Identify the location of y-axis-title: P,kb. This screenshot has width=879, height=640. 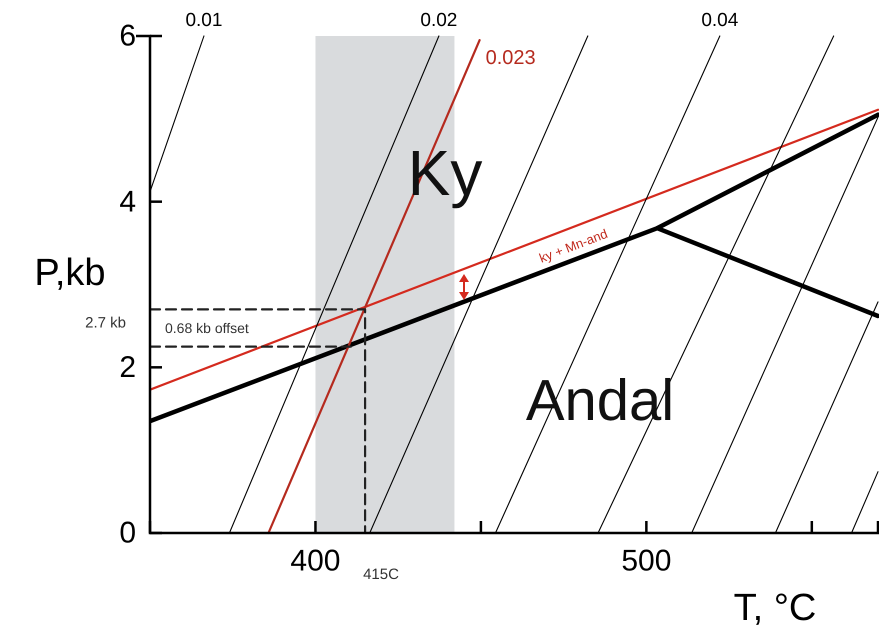
(70, 273).